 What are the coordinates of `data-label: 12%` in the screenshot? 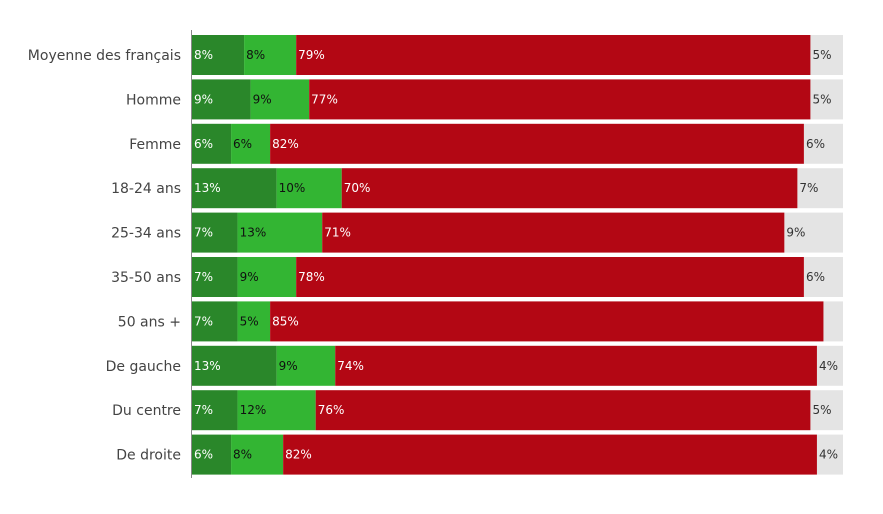 It's located at (253, 410).